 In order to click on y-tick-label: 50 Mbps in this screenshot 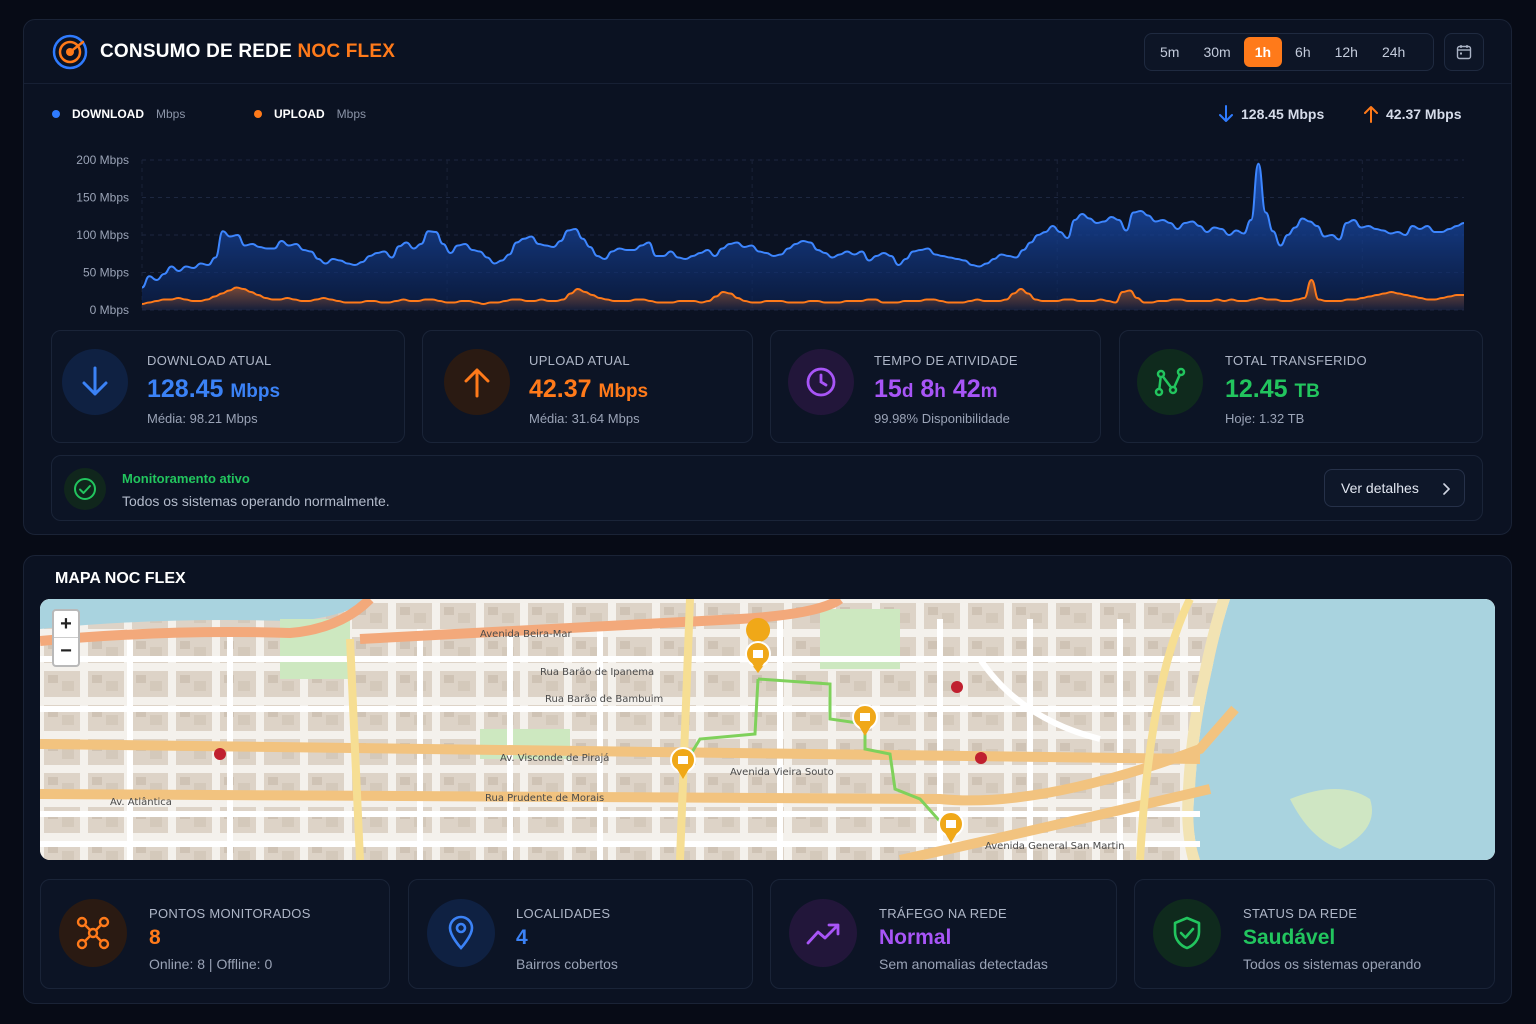, I will do `click(106, 273)`.